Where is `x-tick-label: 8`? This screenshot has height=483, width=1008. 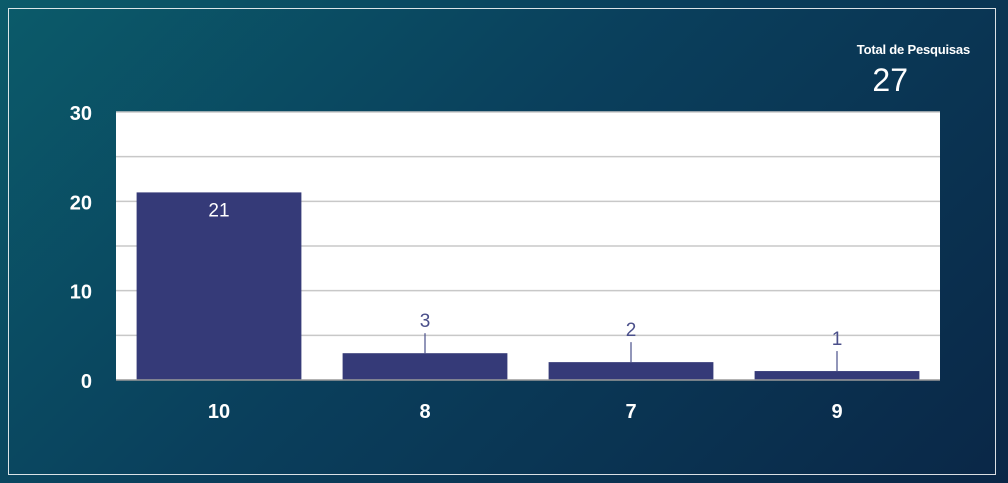 x-tick-label: 8 is located at coordinates (424, 412).